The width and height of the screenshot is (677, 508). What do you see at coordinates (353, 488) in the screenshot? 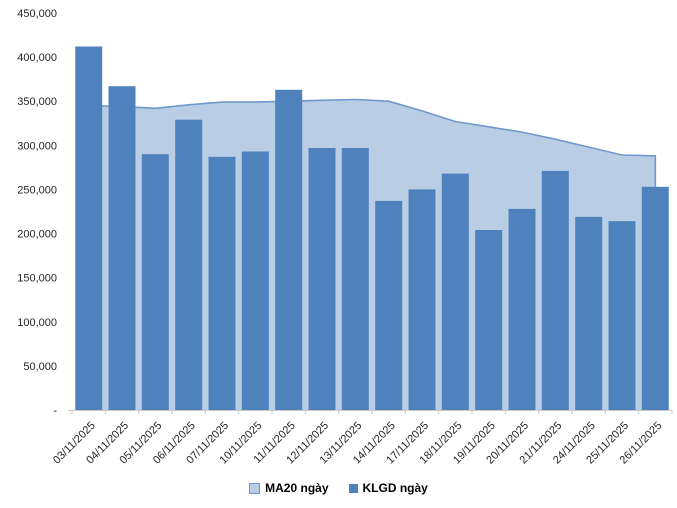
I see `klgd-swatch-icon` at bounding box center [353, 488].